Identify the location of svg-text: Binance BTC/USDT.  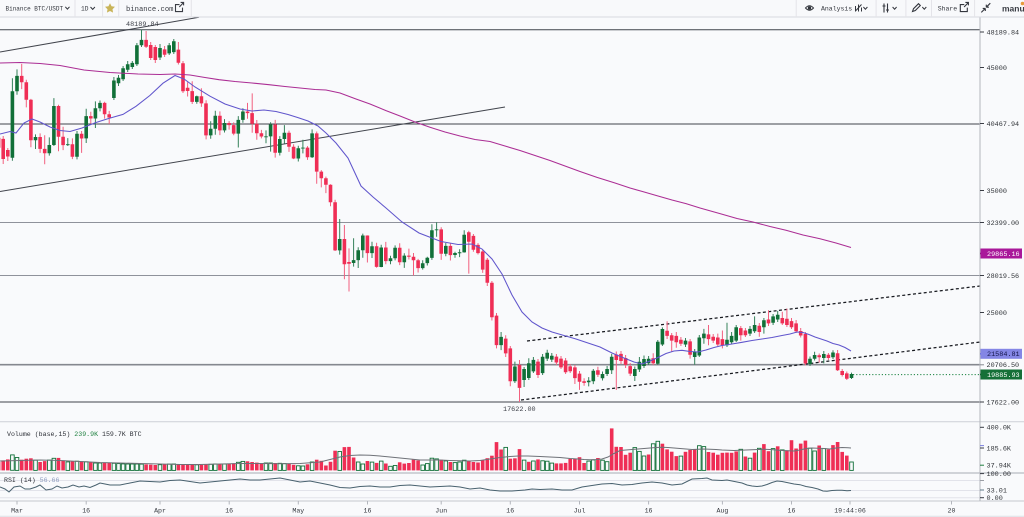
(35, 8).